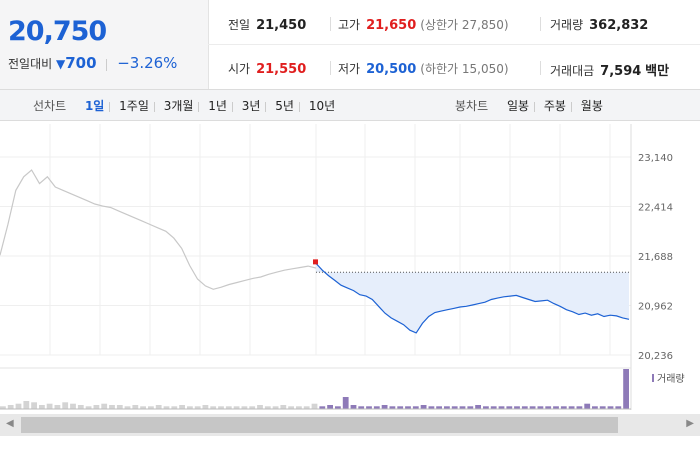  Describe the element at coordinates (10, 423) in the screenshot. I see `scroll-left-icon: ◀` at that location.